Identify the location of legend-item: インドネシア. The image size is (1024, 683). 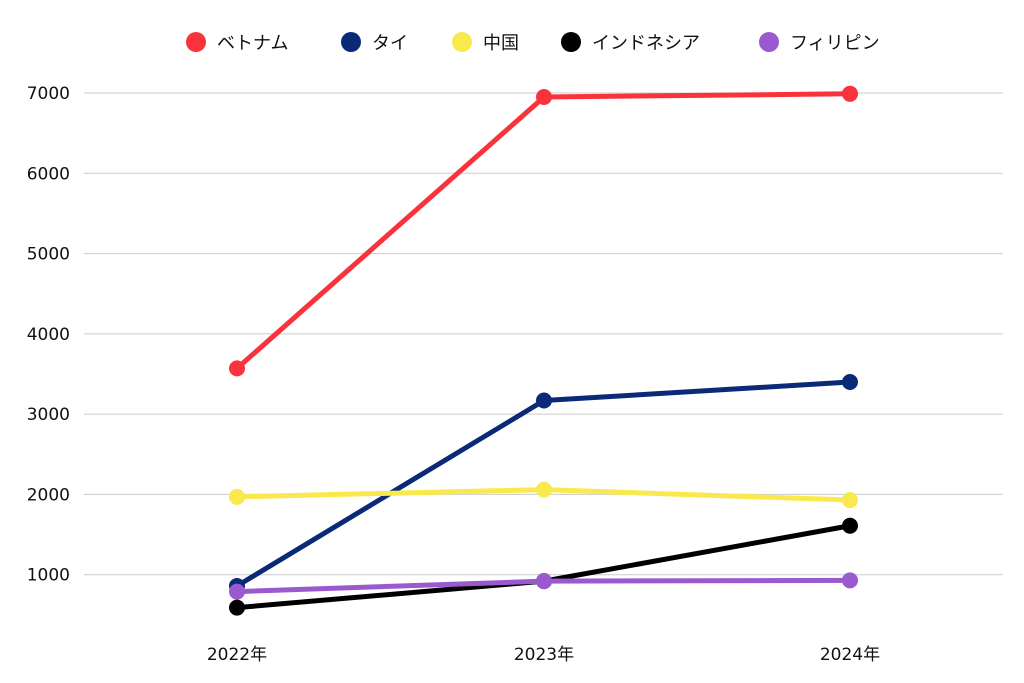
(630, 43).